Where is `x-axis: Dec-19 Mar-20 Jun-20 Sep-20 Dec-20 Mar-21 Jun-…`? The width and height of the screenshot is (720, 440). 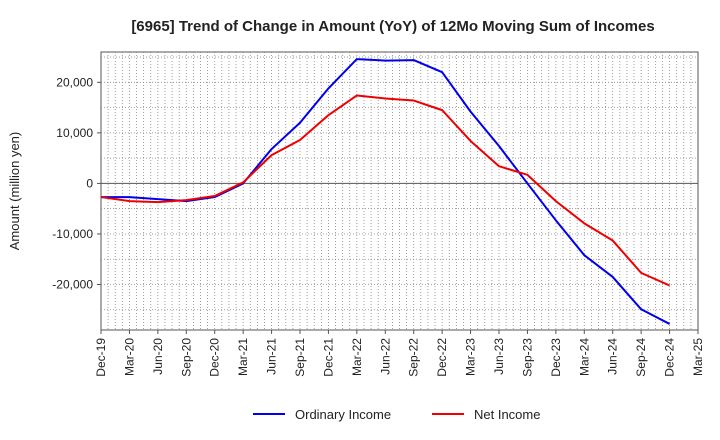
x-axis: Dec-19 Mar-20 Jun-20 Sep-20 Dec-20 Mar-21 Jun-… is located at coordinates (399, 353).